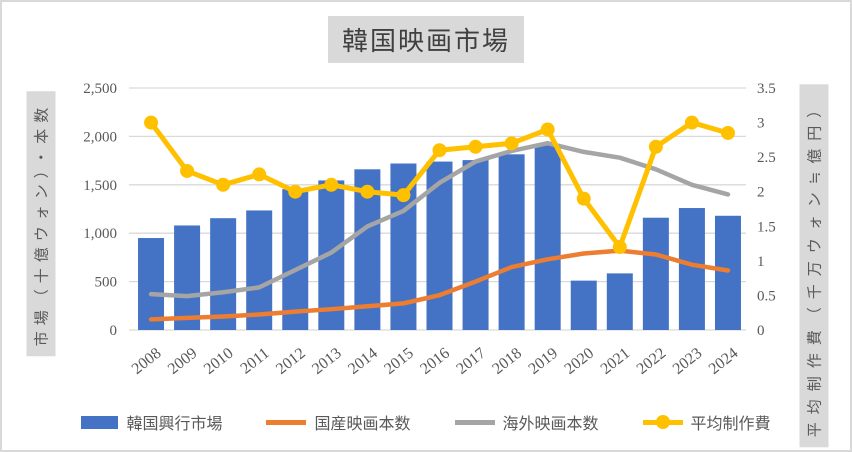  Describe the element at coordinates (730, 424) in the screenshot. I see `legend-label: 平均制作費` at that location.